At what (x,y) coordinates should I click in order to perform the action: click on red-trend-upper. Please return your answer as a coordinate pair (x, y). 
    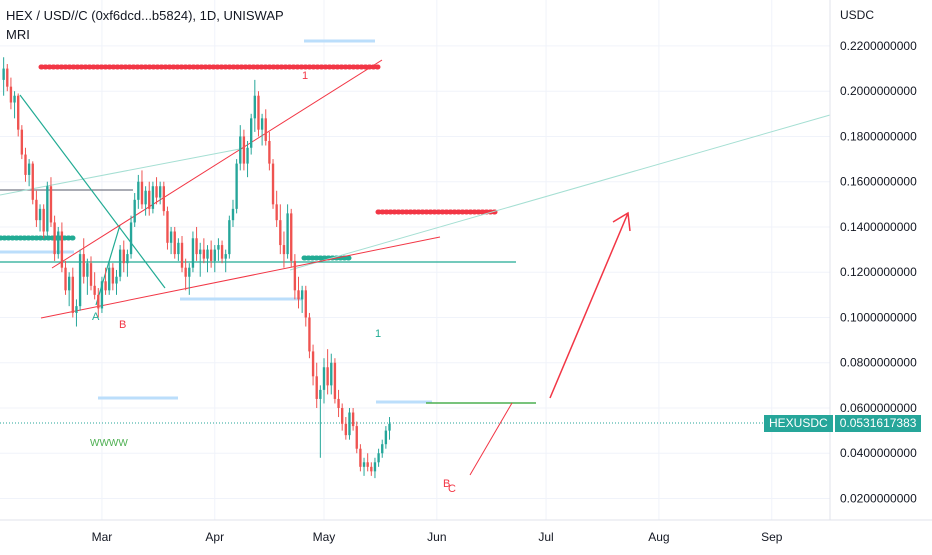
    Looking at the image, I should click on (217, 164).